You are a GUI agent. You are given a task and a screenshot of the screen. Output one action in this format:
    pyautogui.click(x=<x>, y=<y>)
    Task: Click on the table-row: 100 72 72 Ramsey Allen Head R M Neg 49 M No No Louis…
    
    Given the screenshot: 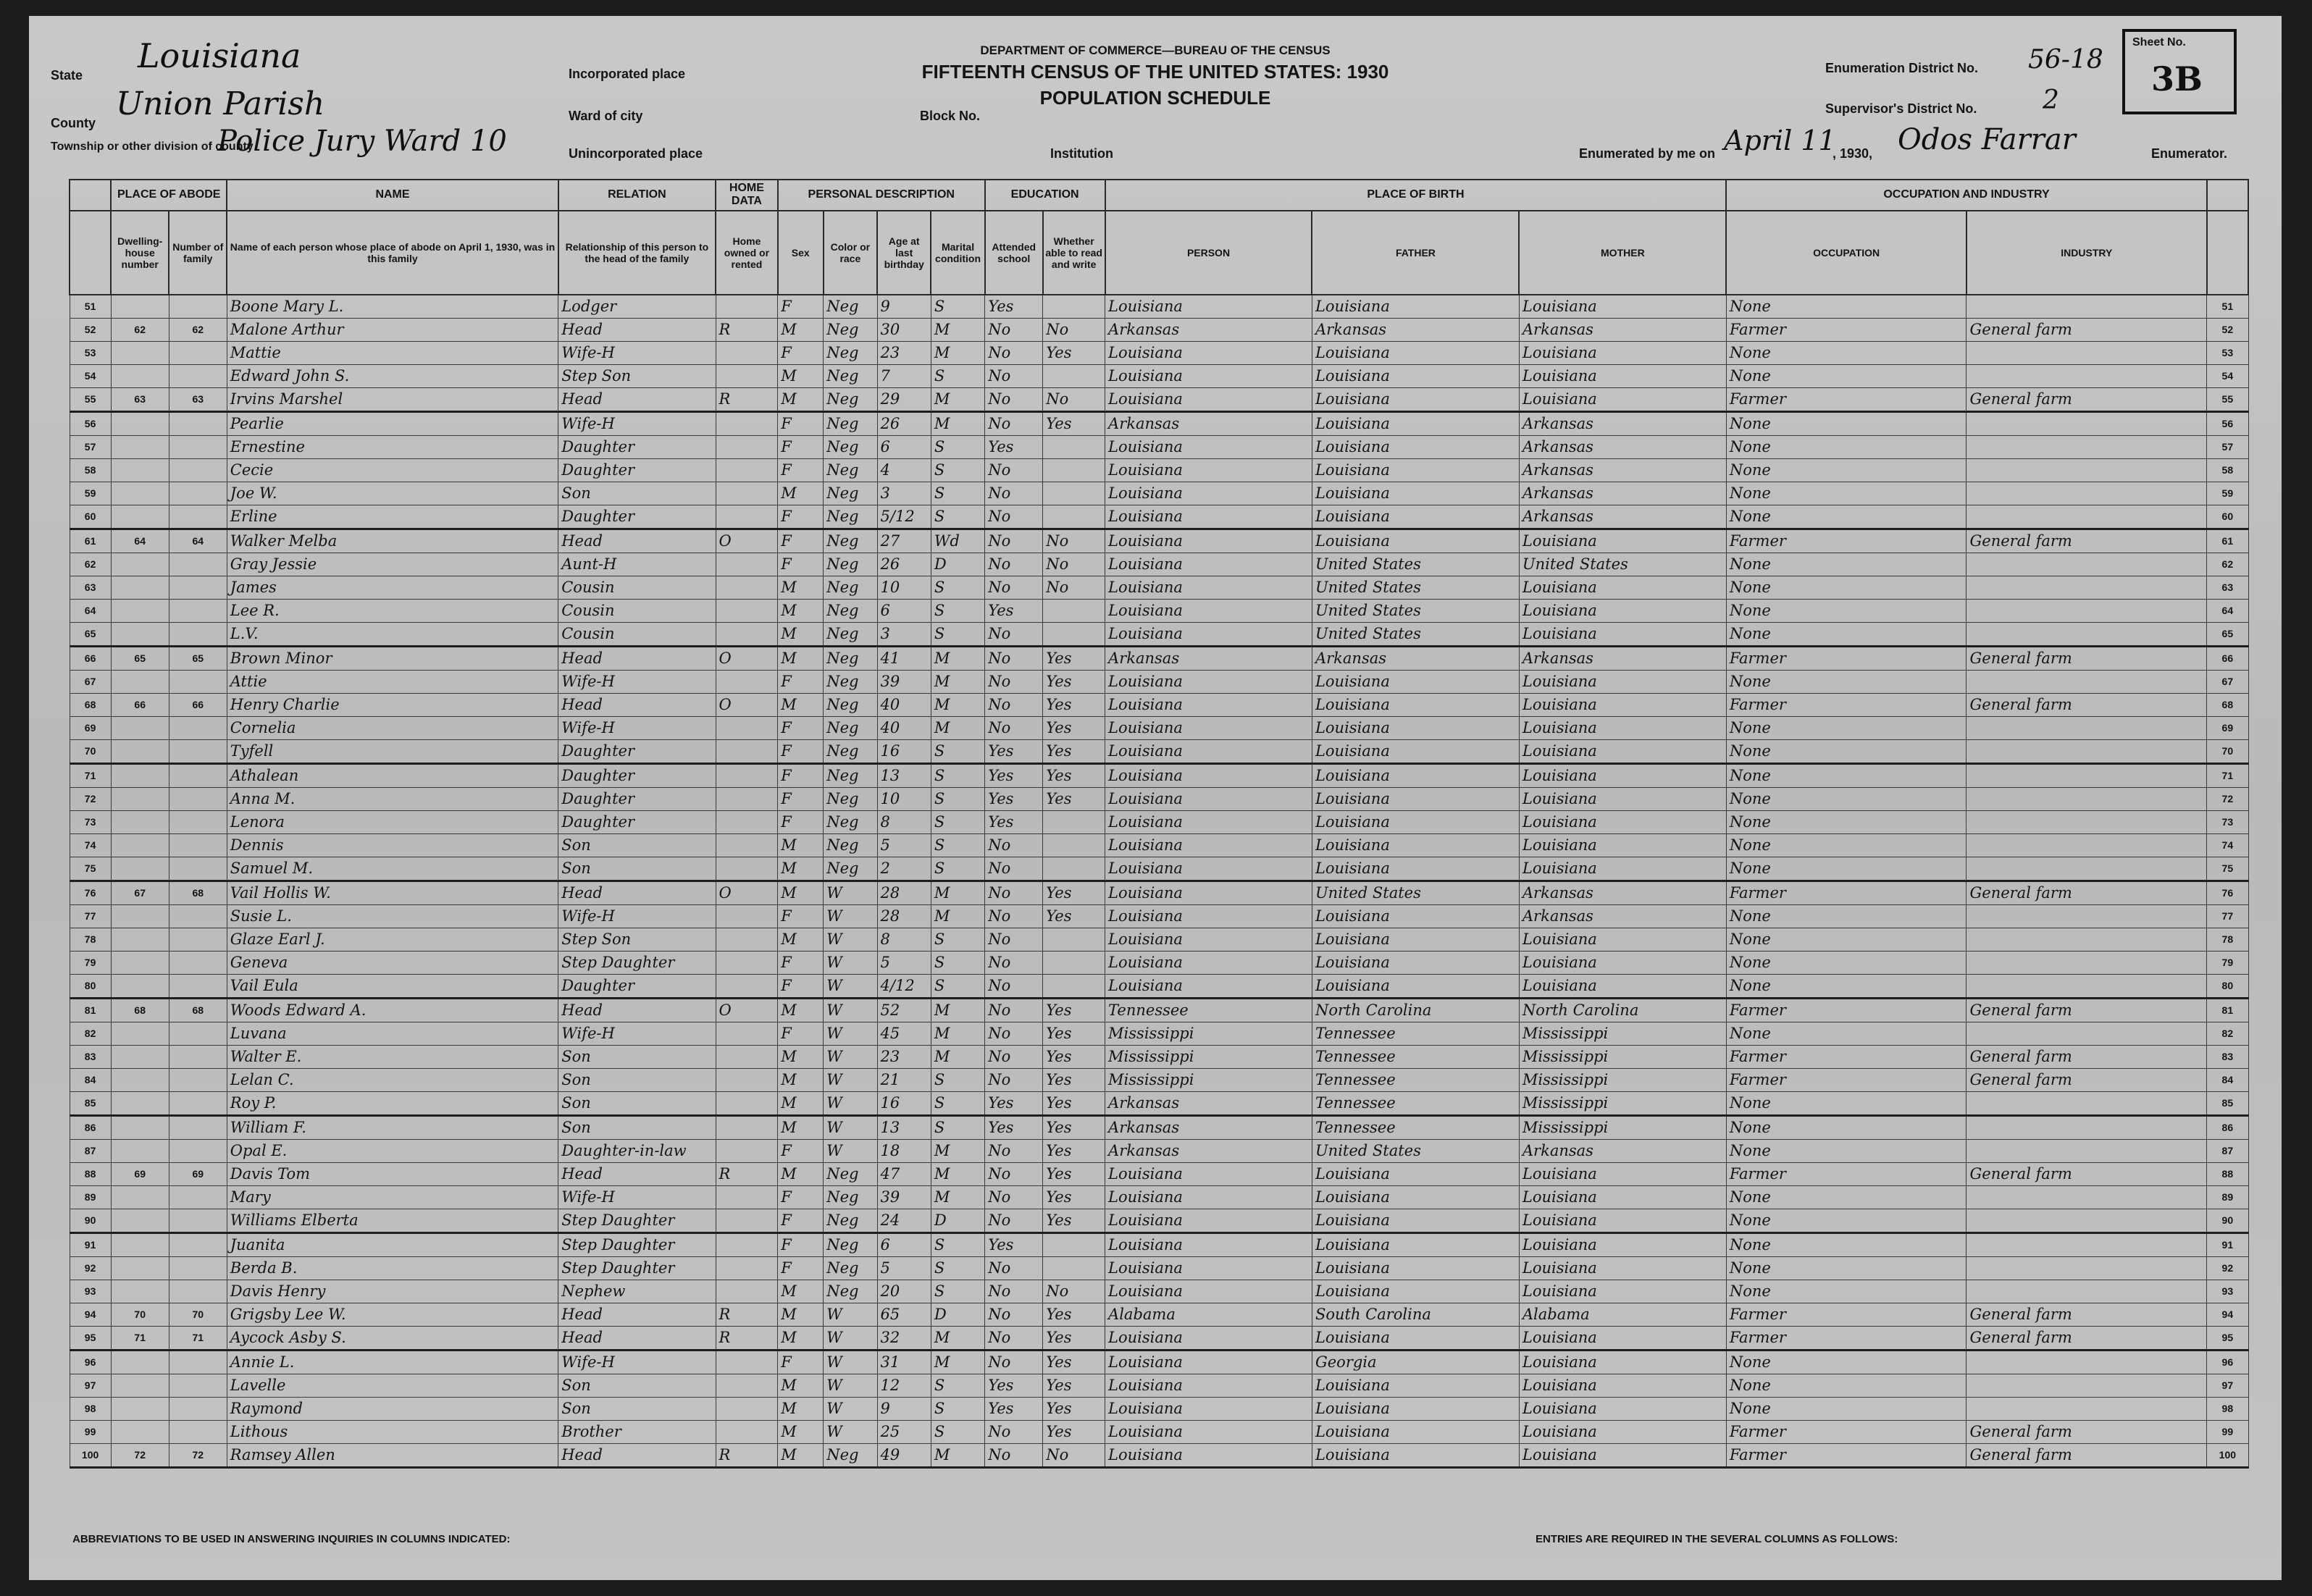 What is the action you would take?
    pyautogui.click(x=1159, y=1455)
    